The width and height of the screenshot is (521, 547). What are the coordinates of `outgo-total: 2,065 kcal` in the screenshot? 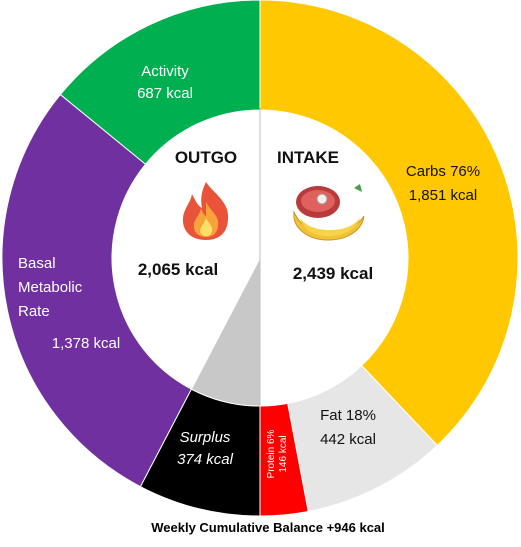 It's located at (178, 269).